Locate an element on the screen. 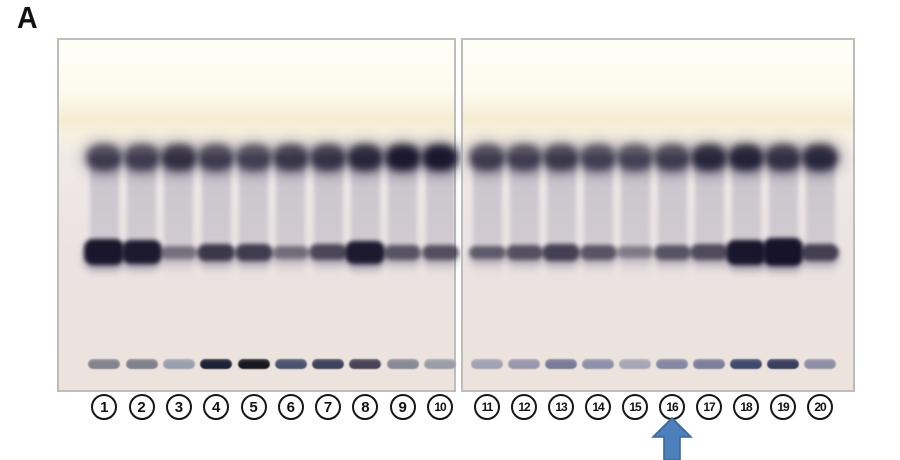  lane-16-origin-band is located at coordinates (672, 364).